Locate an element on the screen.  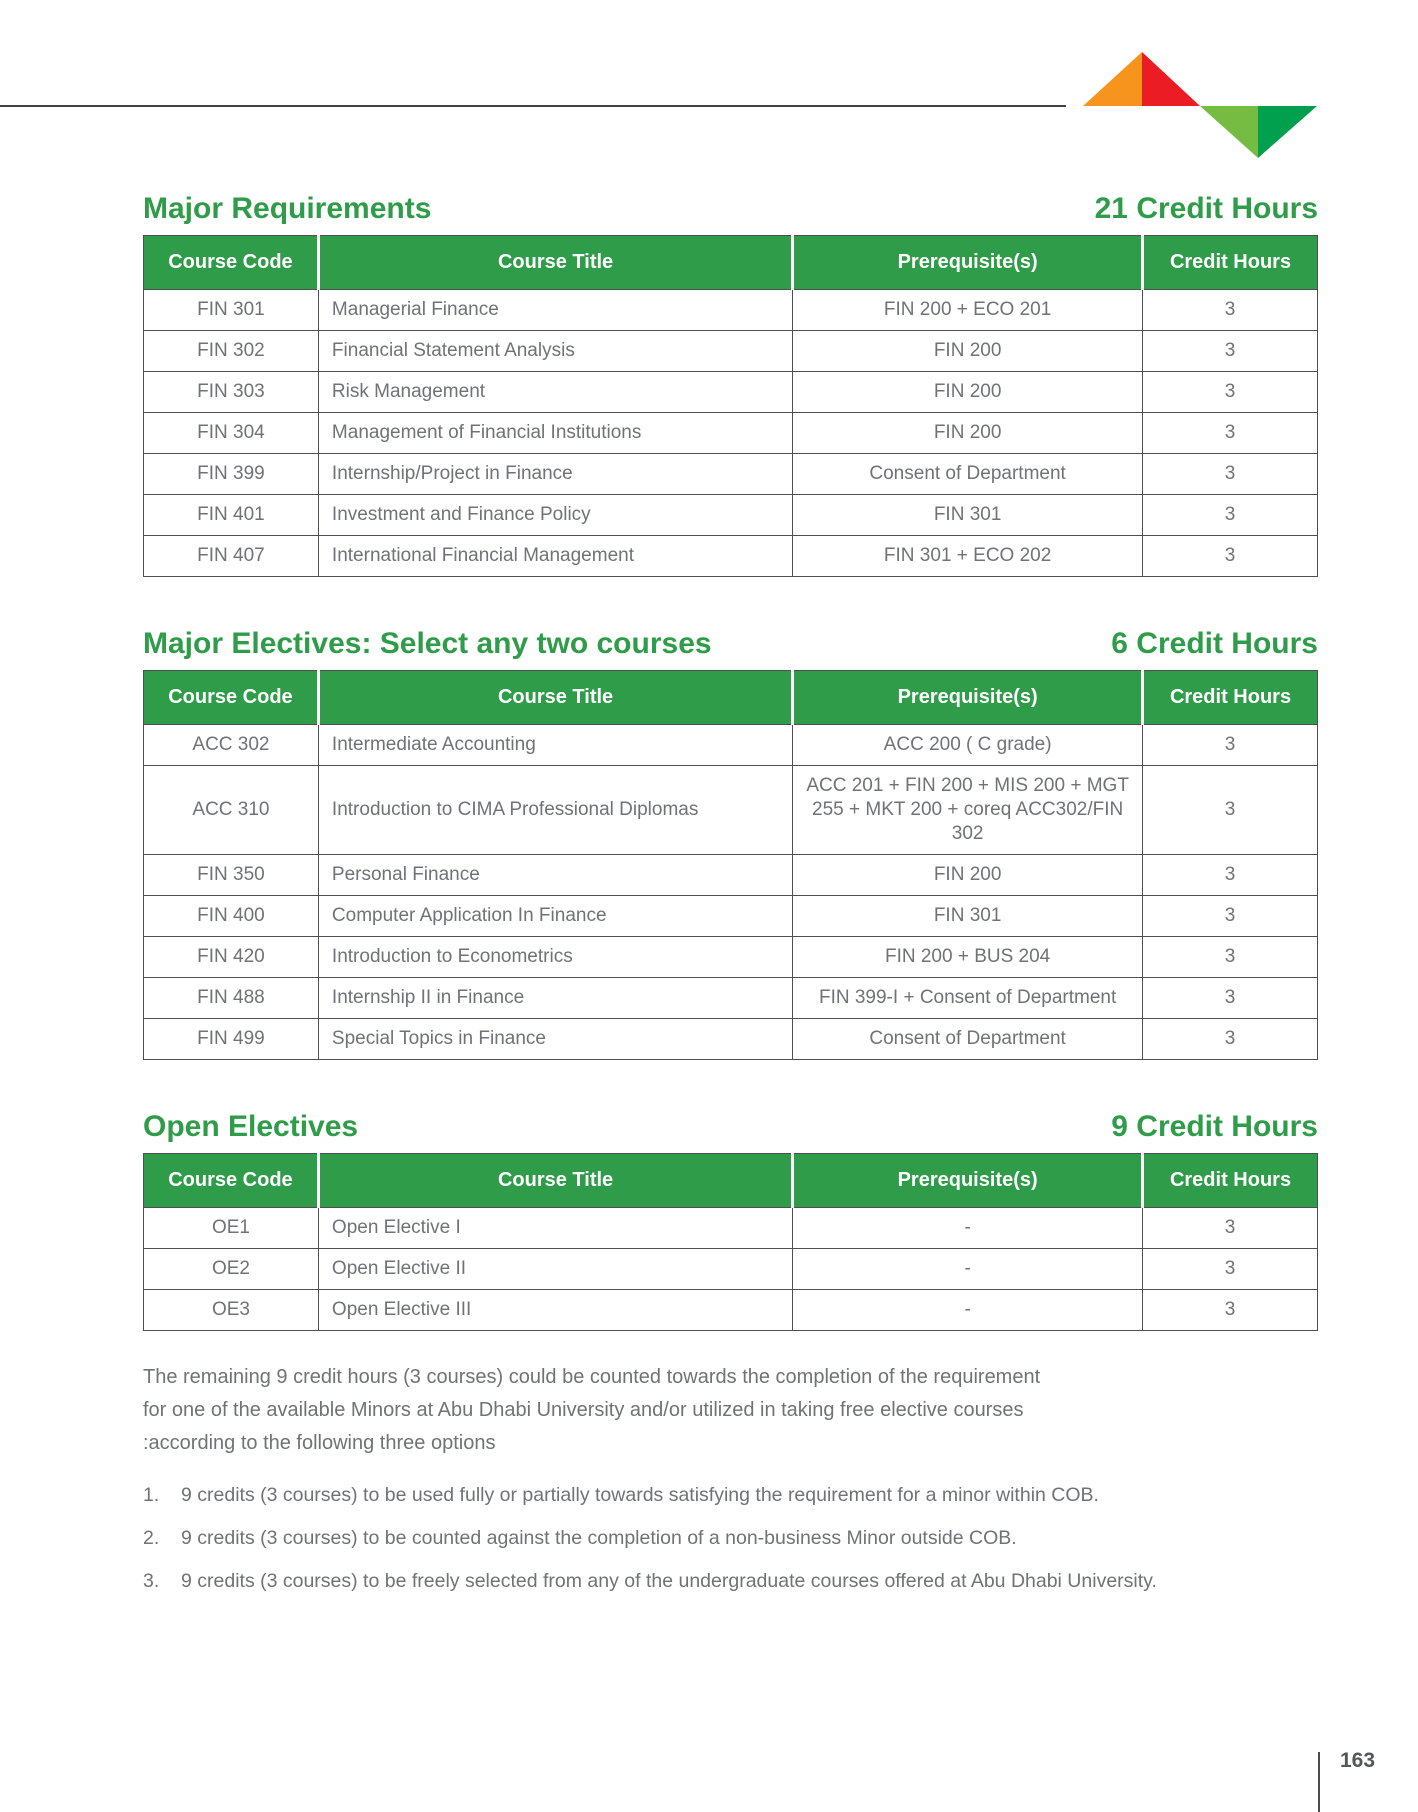
column-header-course-title: Course Title is located at coordinates (556, 262).